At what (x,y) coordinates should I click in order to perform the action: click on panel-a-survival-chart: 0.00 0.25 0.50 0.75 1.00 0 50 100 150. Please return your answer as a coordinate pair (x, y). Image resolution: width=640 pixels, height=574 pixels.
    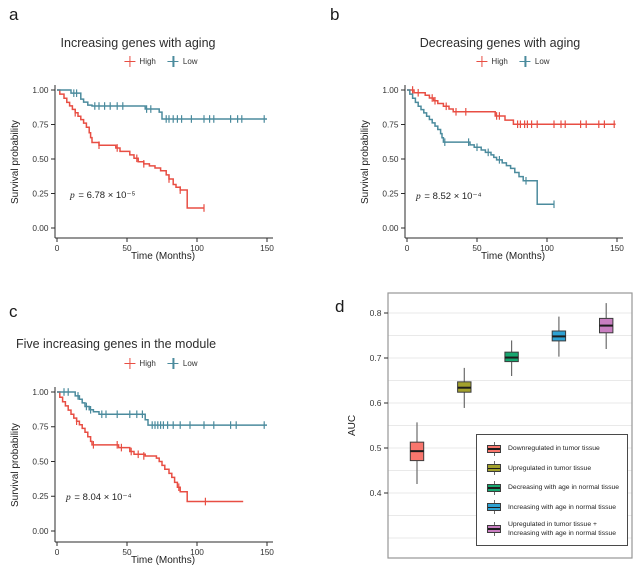
    Looking at the image, I should click on (153, 169).